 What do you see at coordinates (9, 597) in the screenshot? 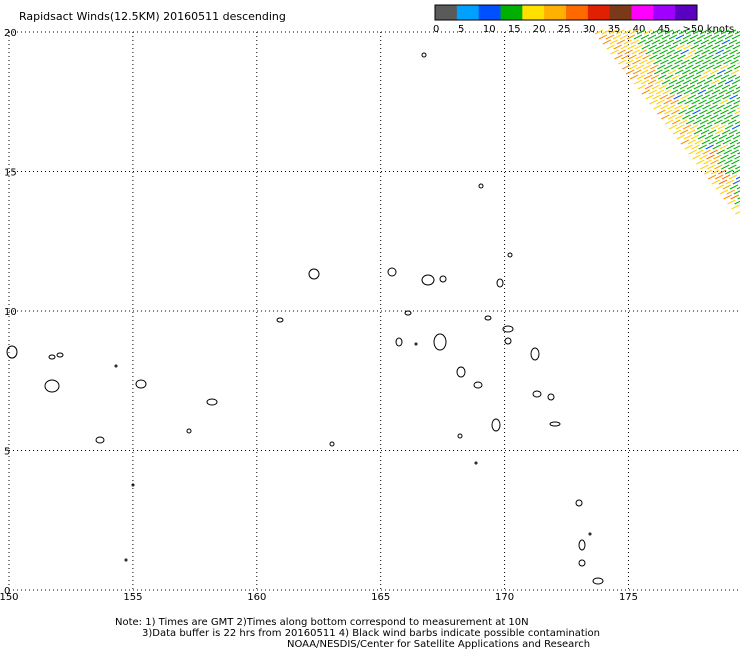
I see `x-tick-label: 150` at bounding box center [9, 597].